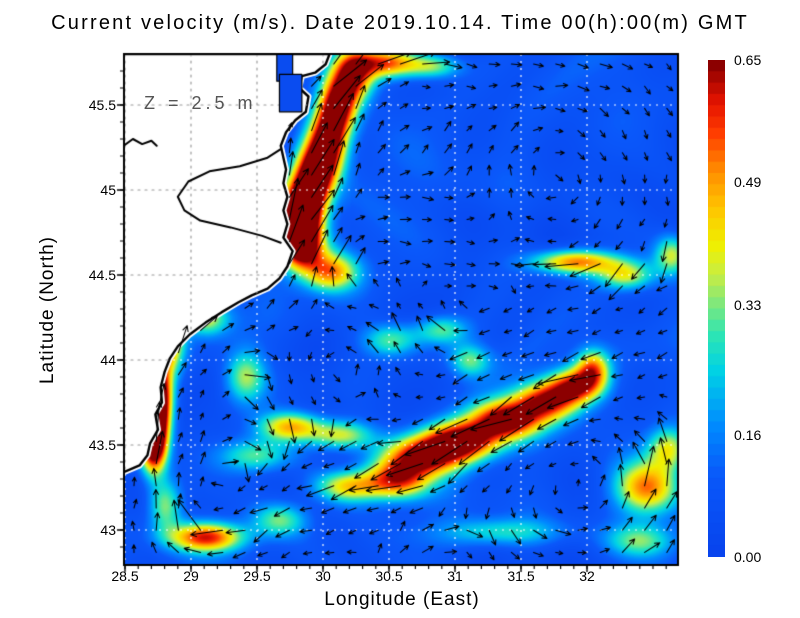  Describe the element at coordinates (108, 360) in the screenshot. I see `y-tick-label: 44` at that location.